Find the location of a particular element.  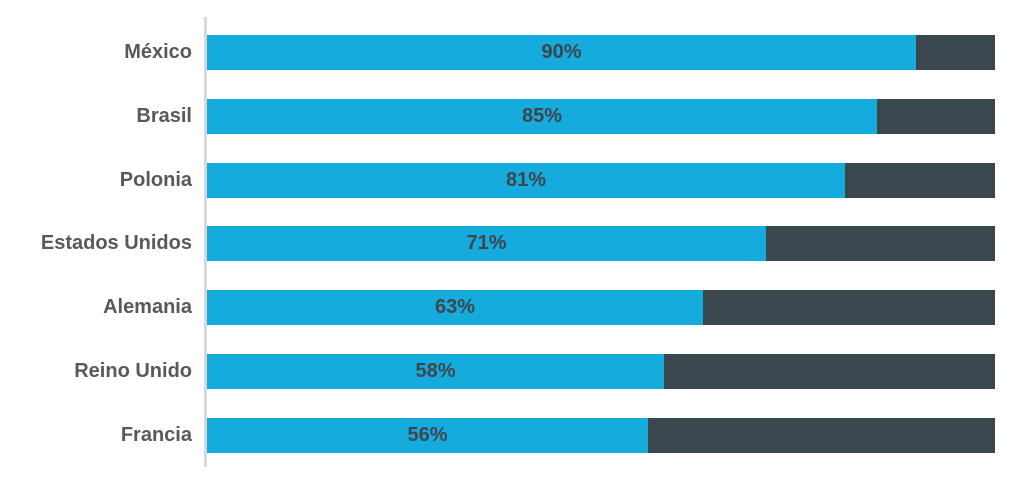

bar-row: Reino Unido 58% is located at coordinates (508, 371).